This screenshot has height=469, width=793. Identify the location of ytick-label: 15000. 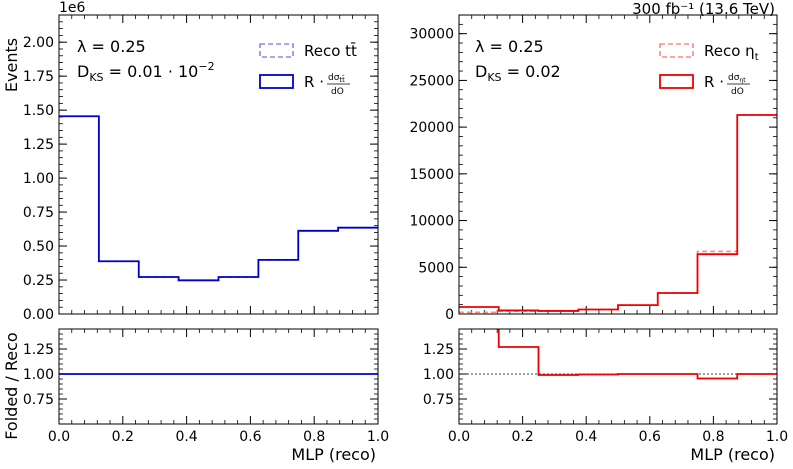
(431, 175).